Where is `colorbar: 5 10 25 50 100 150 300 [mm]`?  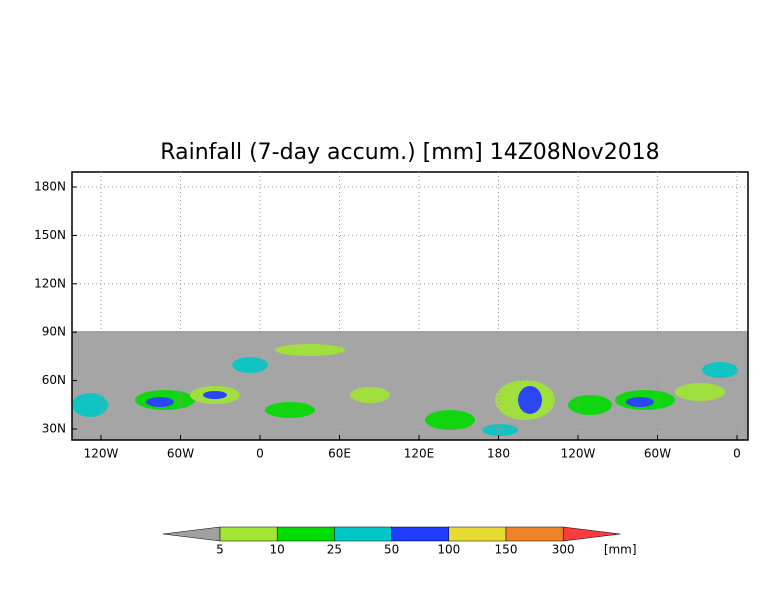 colorbar: 5 10 25 50 100 150 300 [mm] is located at coordinates (399, 541).